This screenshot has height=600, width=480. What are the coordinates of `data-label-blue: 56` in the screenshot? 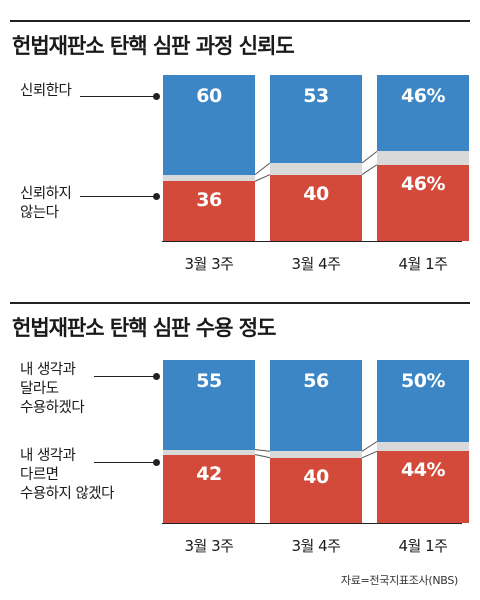 It's located at (316, 381).